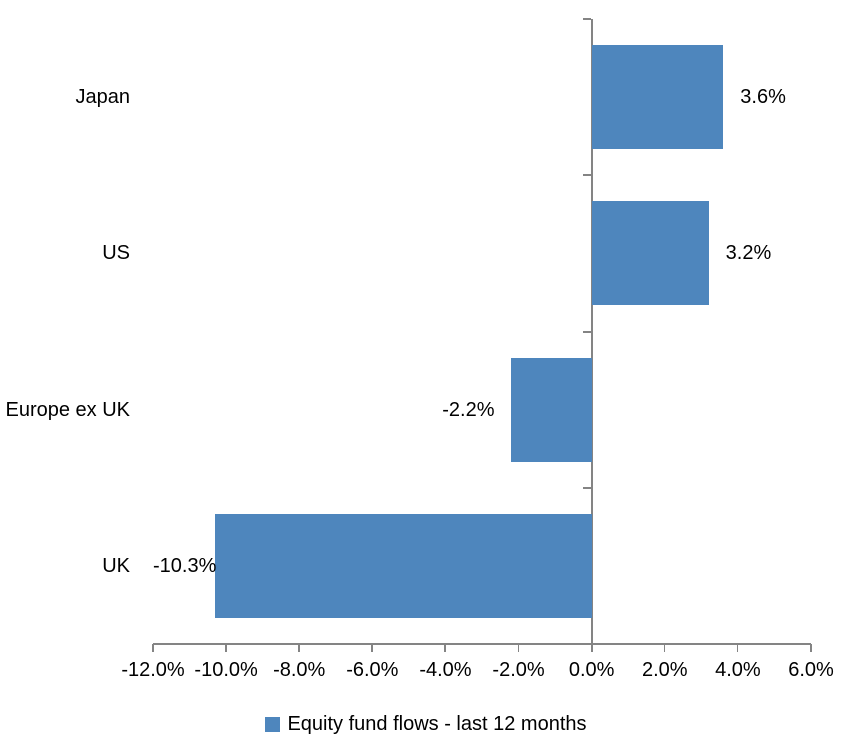 Image resolution: width=852 pixels, height=747 pixels. I want to click on x-tick-label: -8.0%, so click(299, 670).